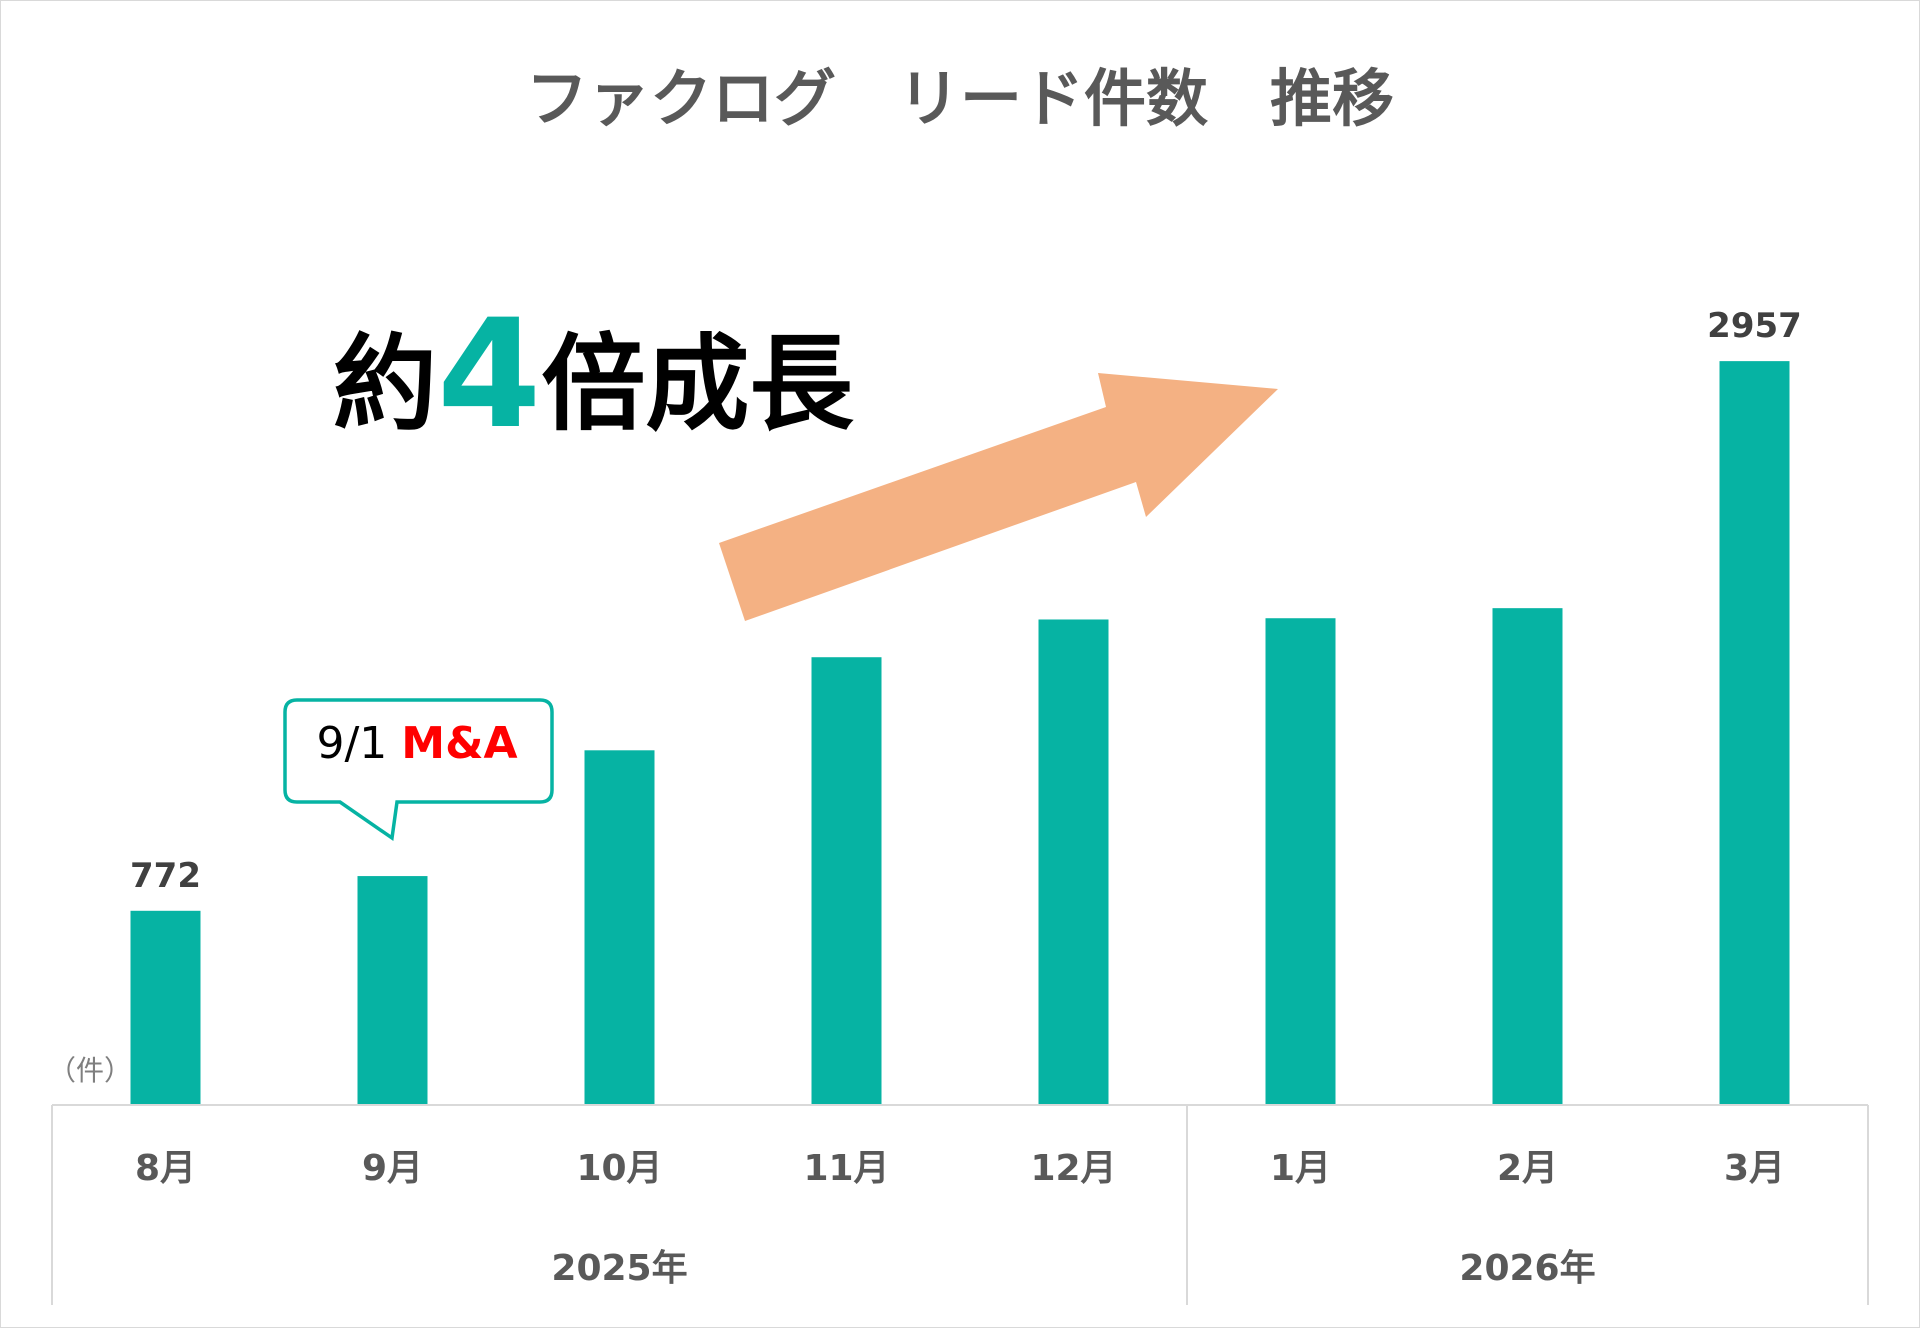  I want to click on growth-headline: 約4倍成長, so click(593, 375).